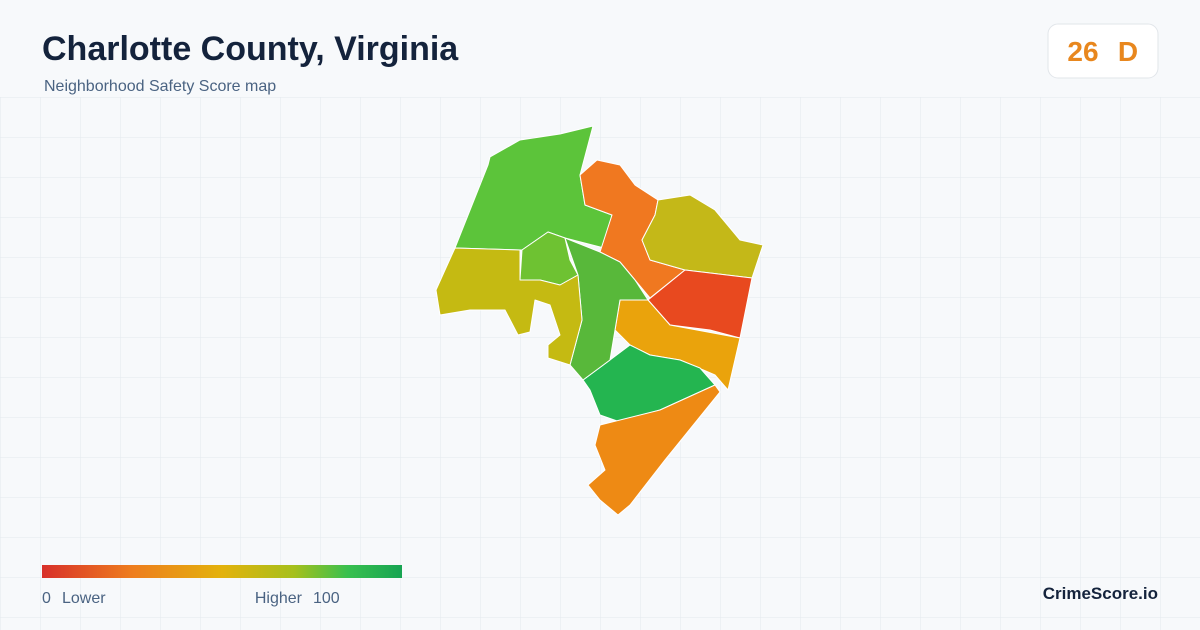 The width and height of the screenshot is (1200, 630). Describe the element at coordinates (326, 598) in the screenshot. I see `legend-max: 100` at that location.